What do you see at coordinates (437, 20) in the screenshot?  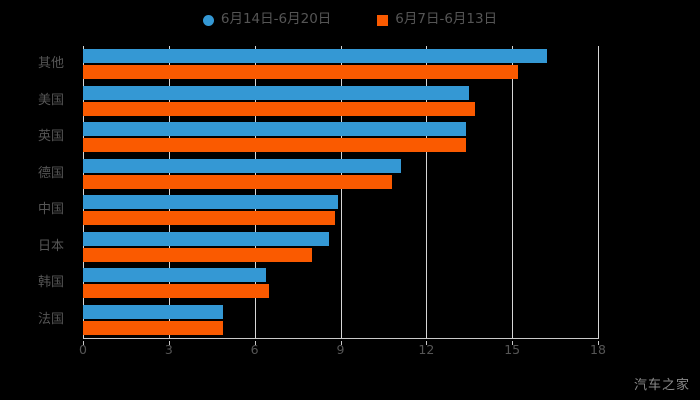 I see `legend-item-series-1: 6月7日-6月13日` at bounding box center [437, 20].